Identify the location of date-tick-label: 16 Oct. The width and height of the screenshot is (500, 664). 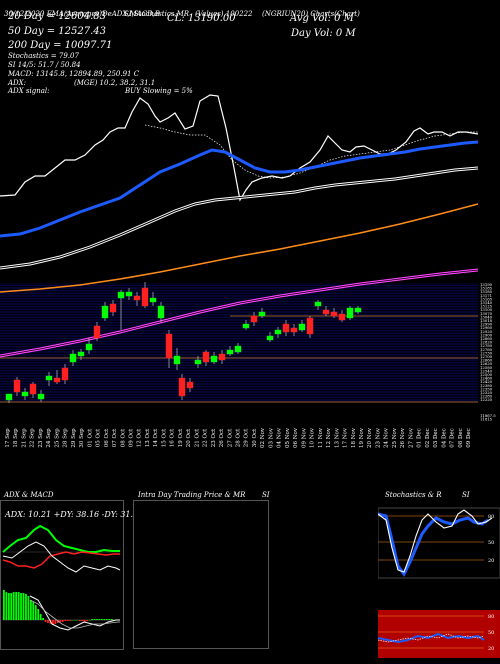
(173, 437).